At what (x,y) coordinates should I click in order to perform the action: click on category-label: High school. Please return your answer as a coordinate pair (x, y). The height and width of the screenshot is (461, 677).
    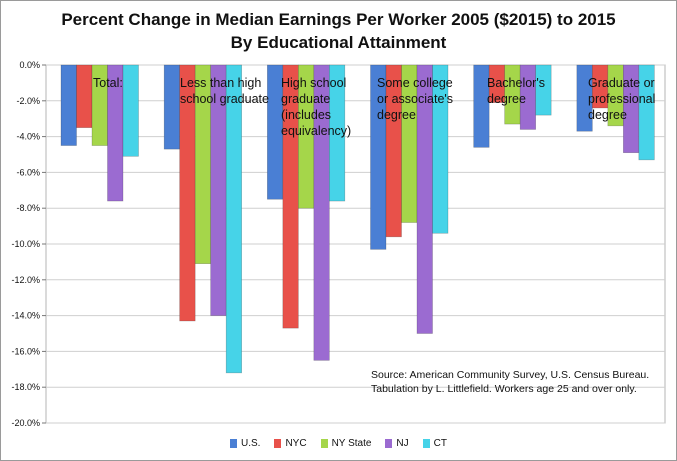
    Looking at the image, I should click on (313, 83).